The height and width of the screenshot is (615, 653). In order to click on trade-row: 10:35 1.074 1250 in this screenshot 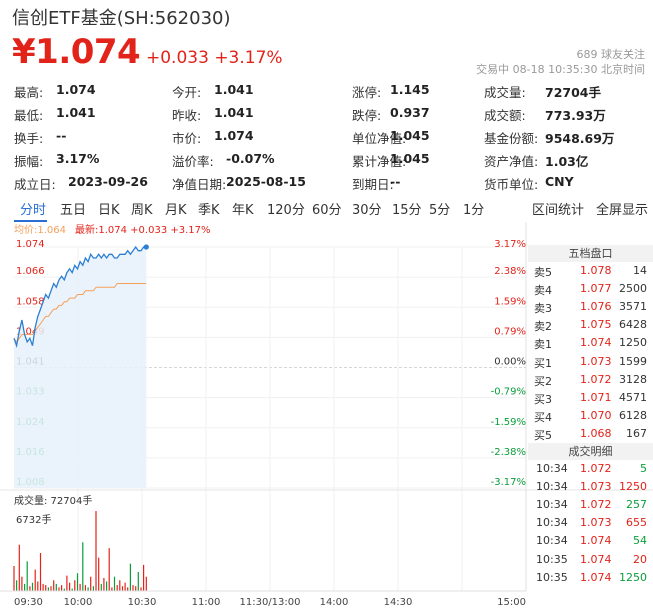, I will do `click(590, 578)`.